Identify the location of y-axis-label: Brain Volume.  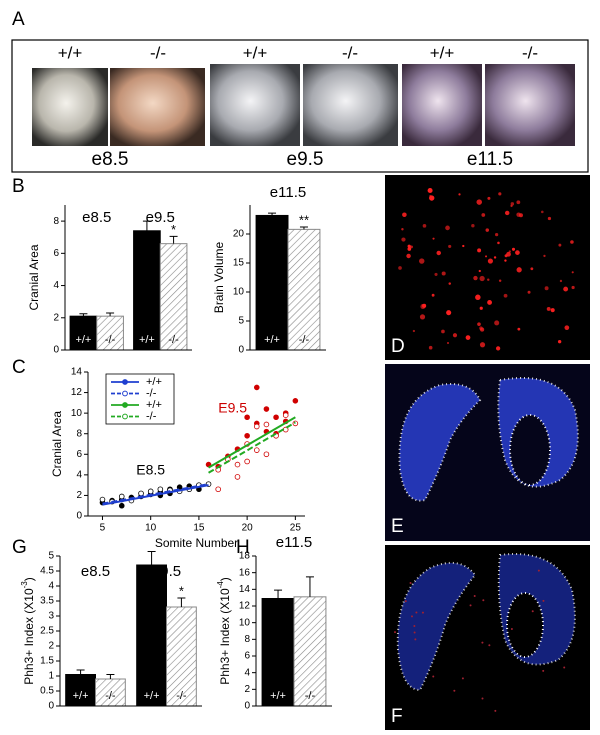
(219, 277).